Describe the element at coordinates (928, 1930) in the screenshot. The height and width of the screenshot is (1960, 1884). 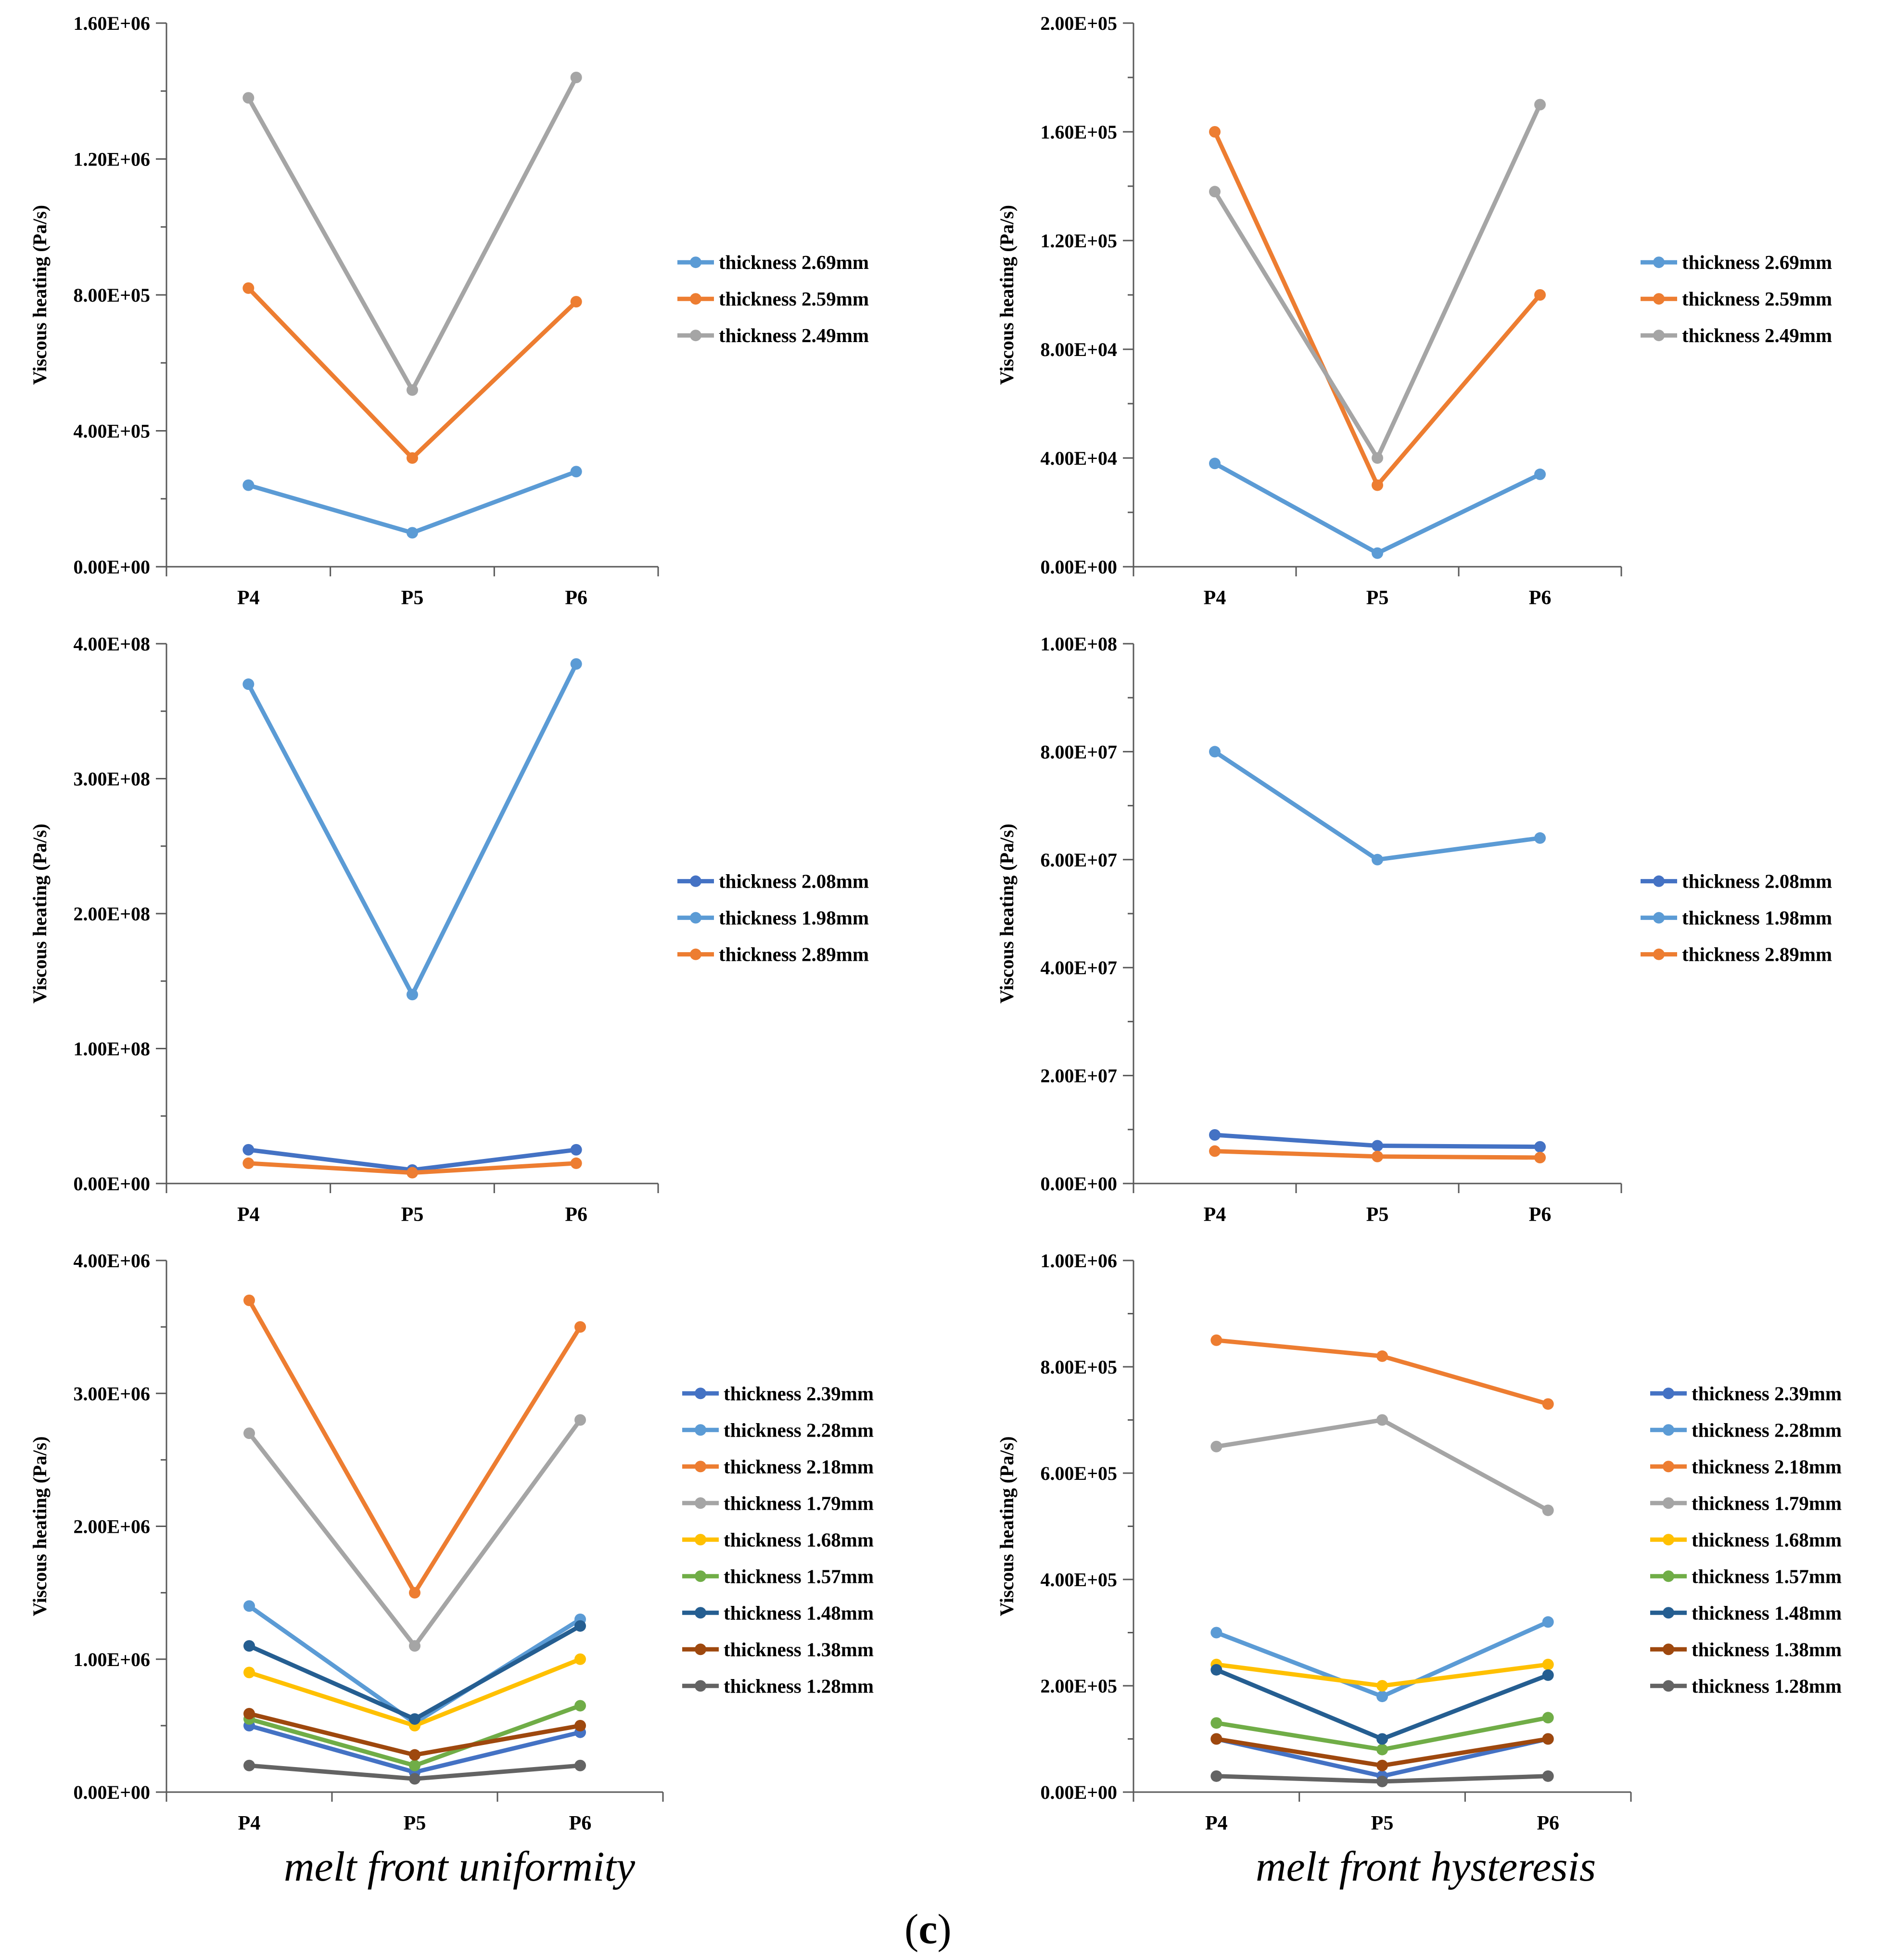
I see `figure-label-letter: c` at that location.